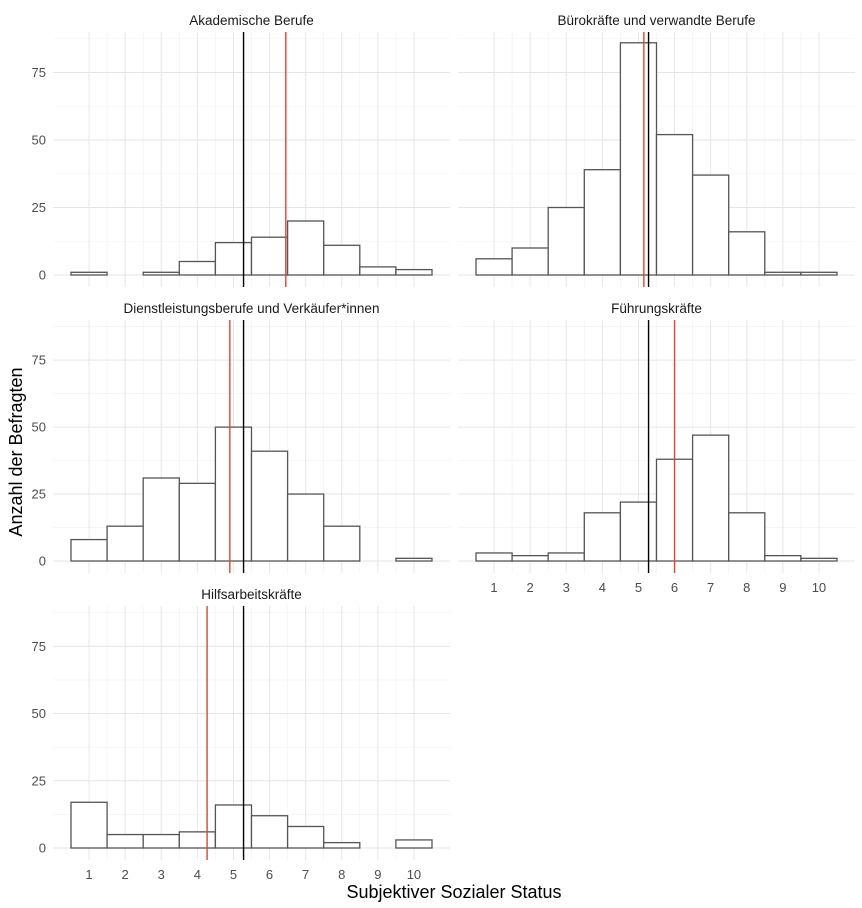 The image size is (862, 908). I want to click on panel-2: Bürokräfte und verwandte Berufe, so click(656, 150).